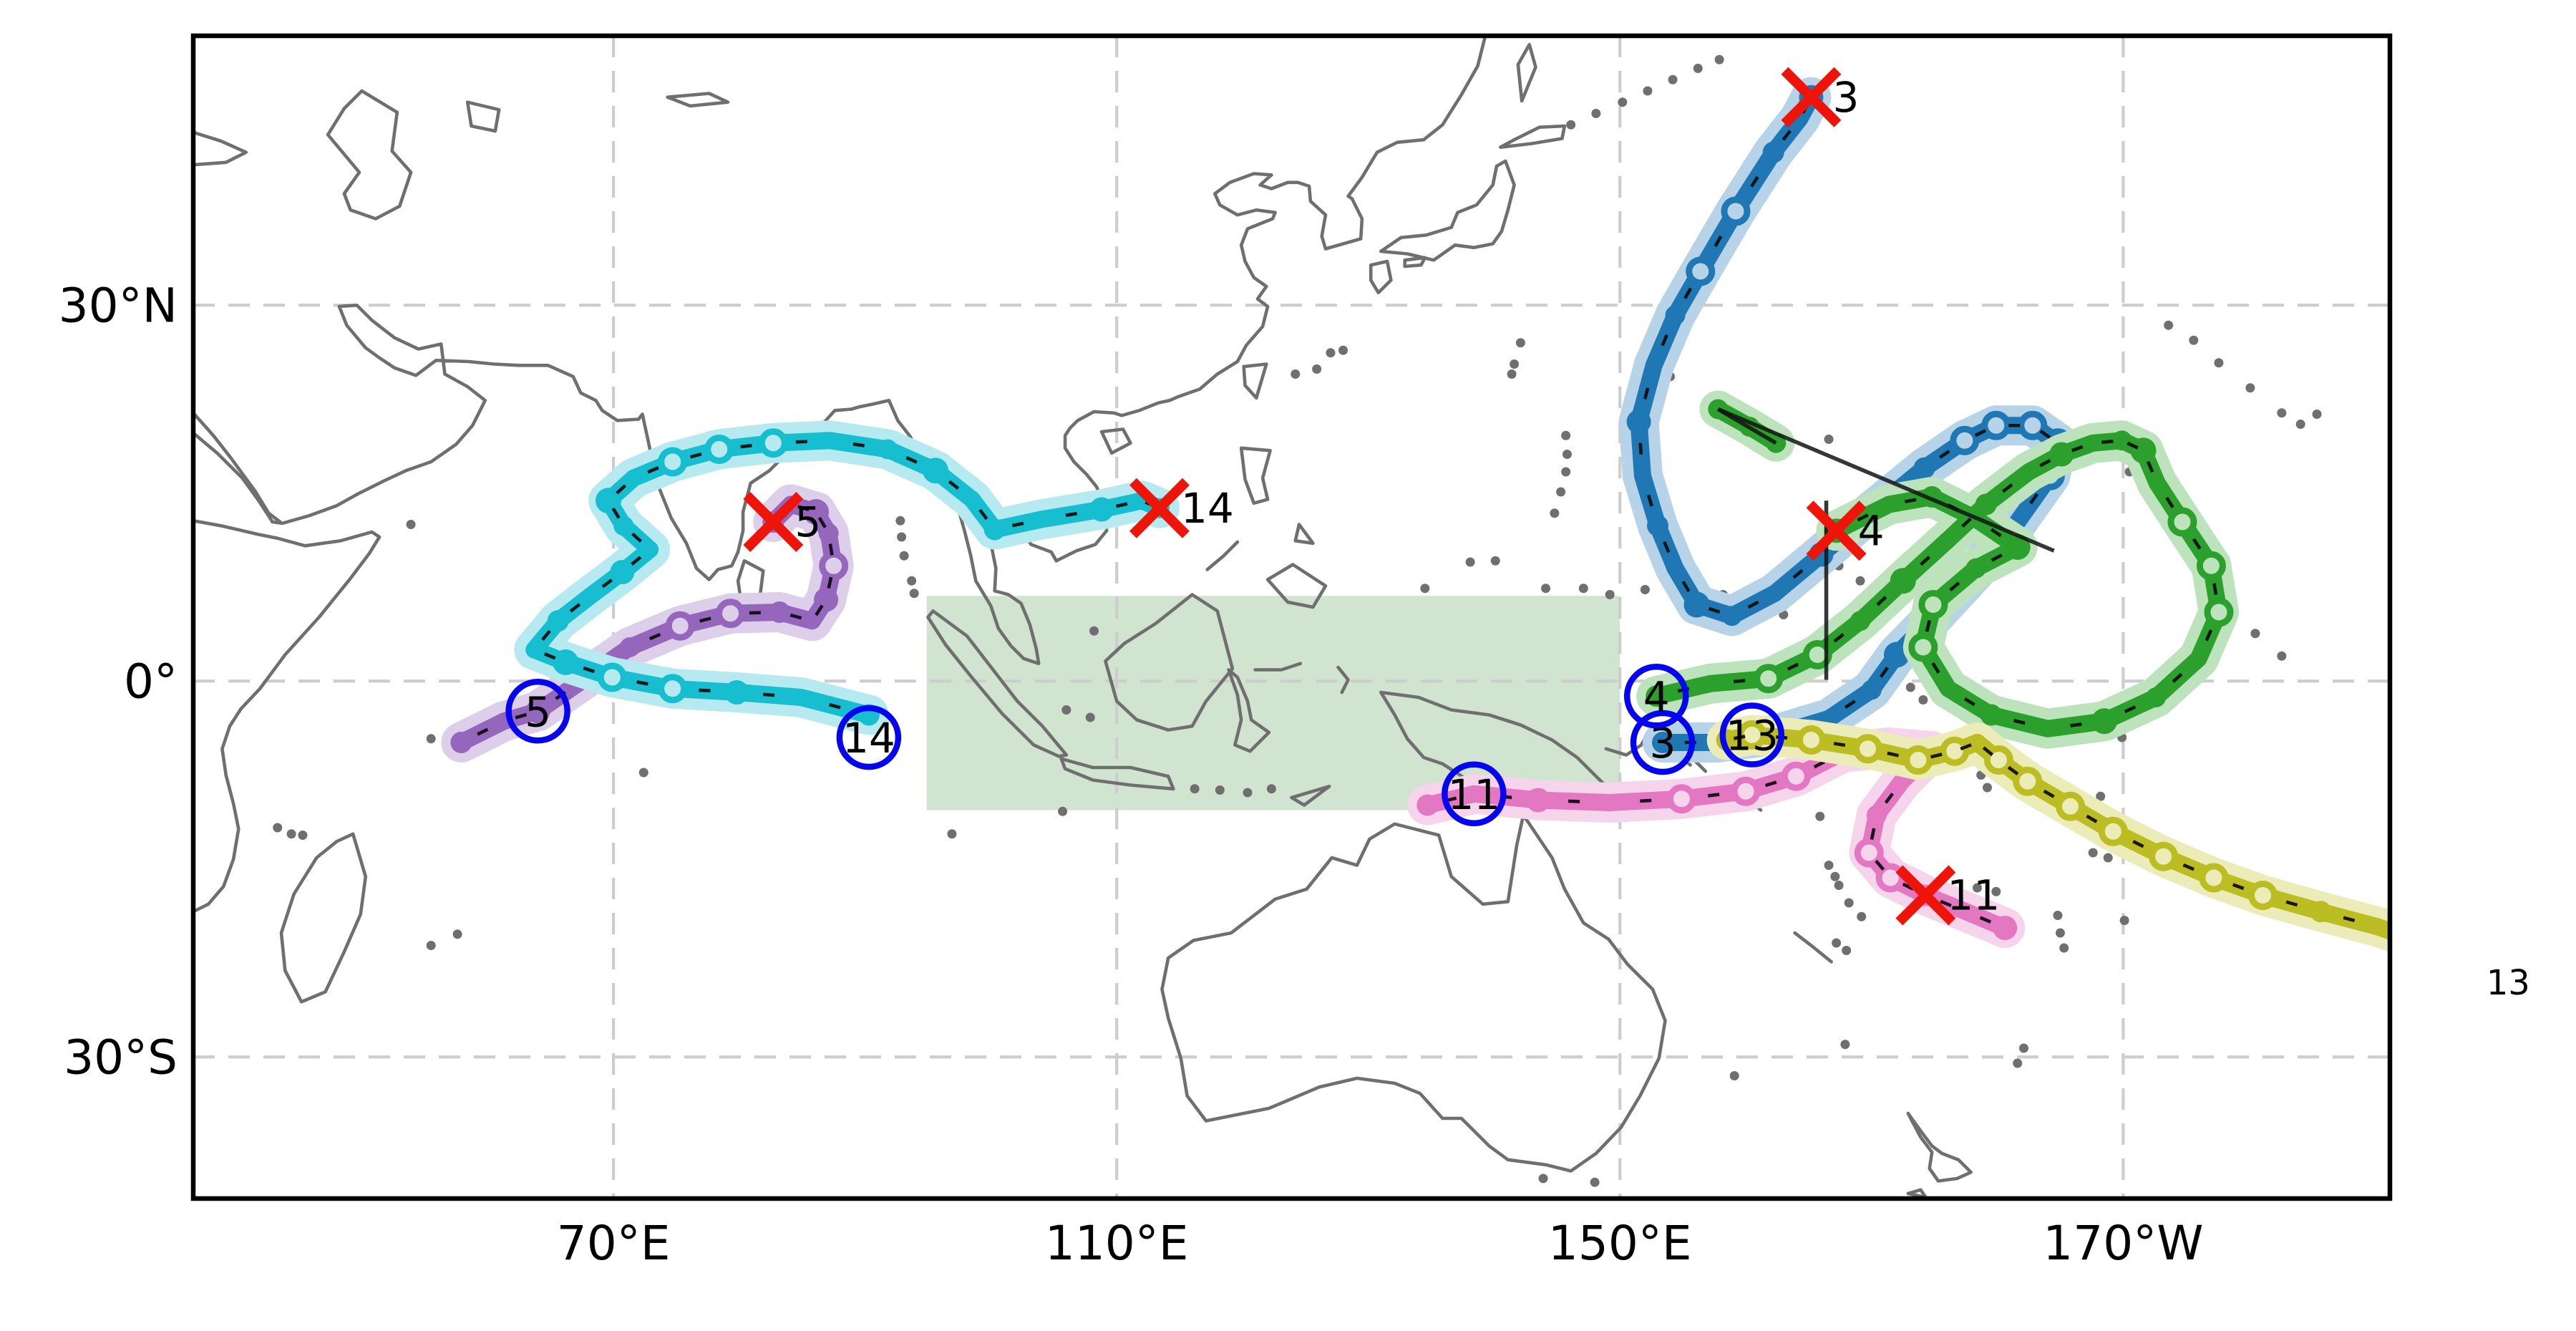  What do you see at coordinates (868, 739) in the screenshot?
I see `genesis-label-14: 14` at bounding box center [868, 739].